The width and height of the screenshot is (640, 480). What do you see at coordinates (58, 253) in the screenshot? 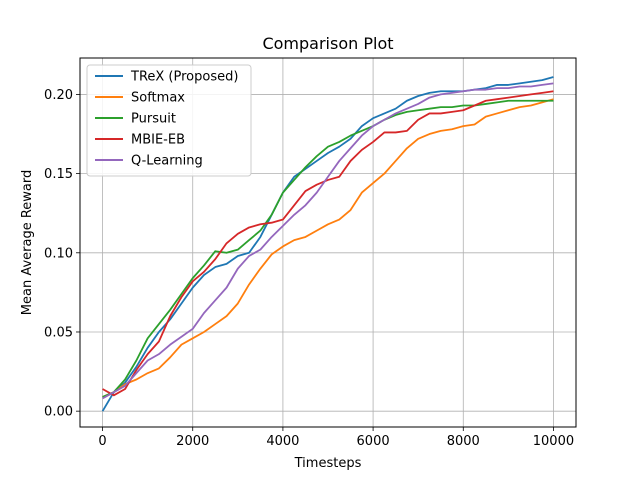
I see `y-tick-label: 0.10` at bounding box center [58, 253].